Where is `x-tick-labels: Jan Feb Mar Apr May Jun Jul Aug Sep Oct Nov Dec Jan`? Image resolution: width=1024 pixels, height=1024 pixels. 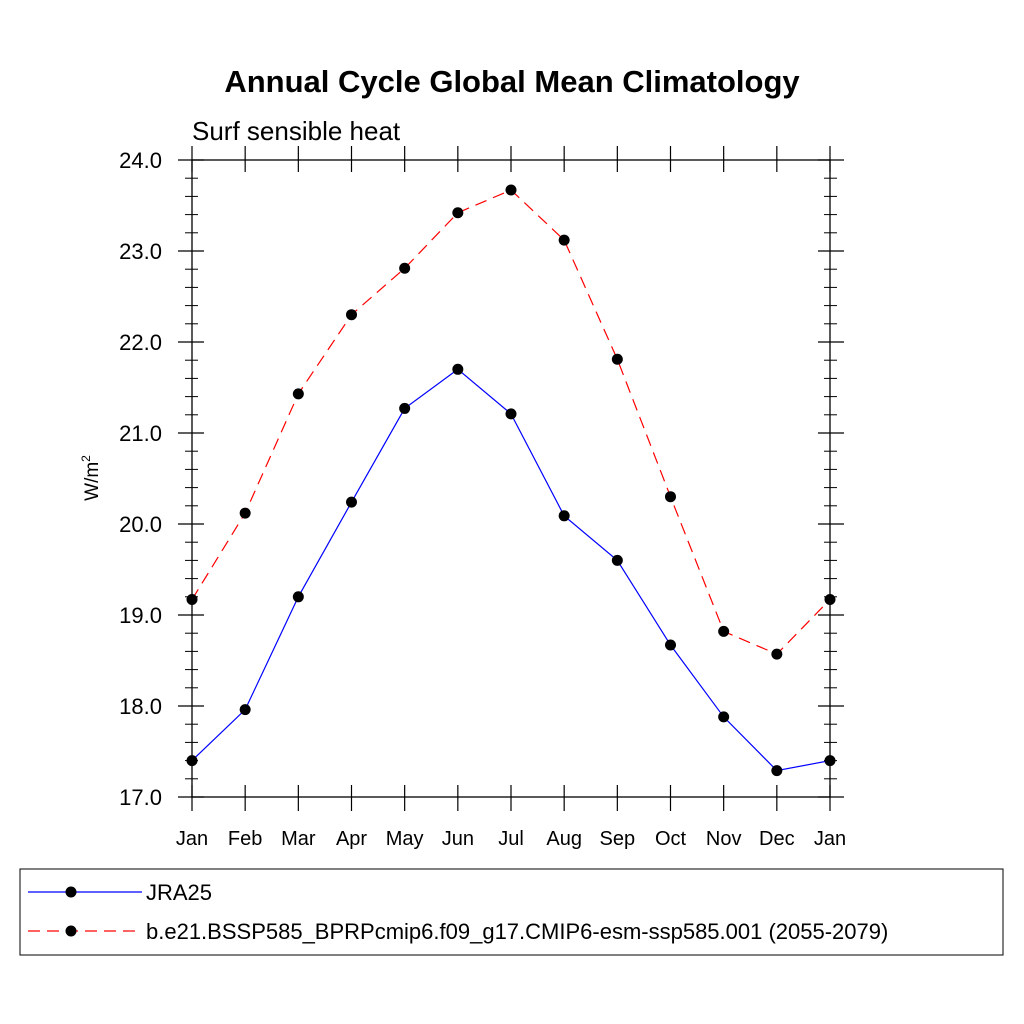
x-tick-labels: Jan Feb Mar Apr May Jun Jul Aug Sep Oct Nov Dec Jan is located at coordinates (511, 839).